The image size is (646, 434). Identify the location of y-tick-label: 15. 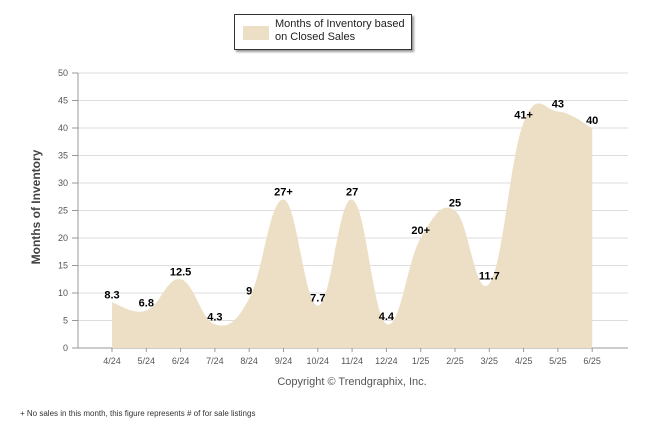
(63, 266).